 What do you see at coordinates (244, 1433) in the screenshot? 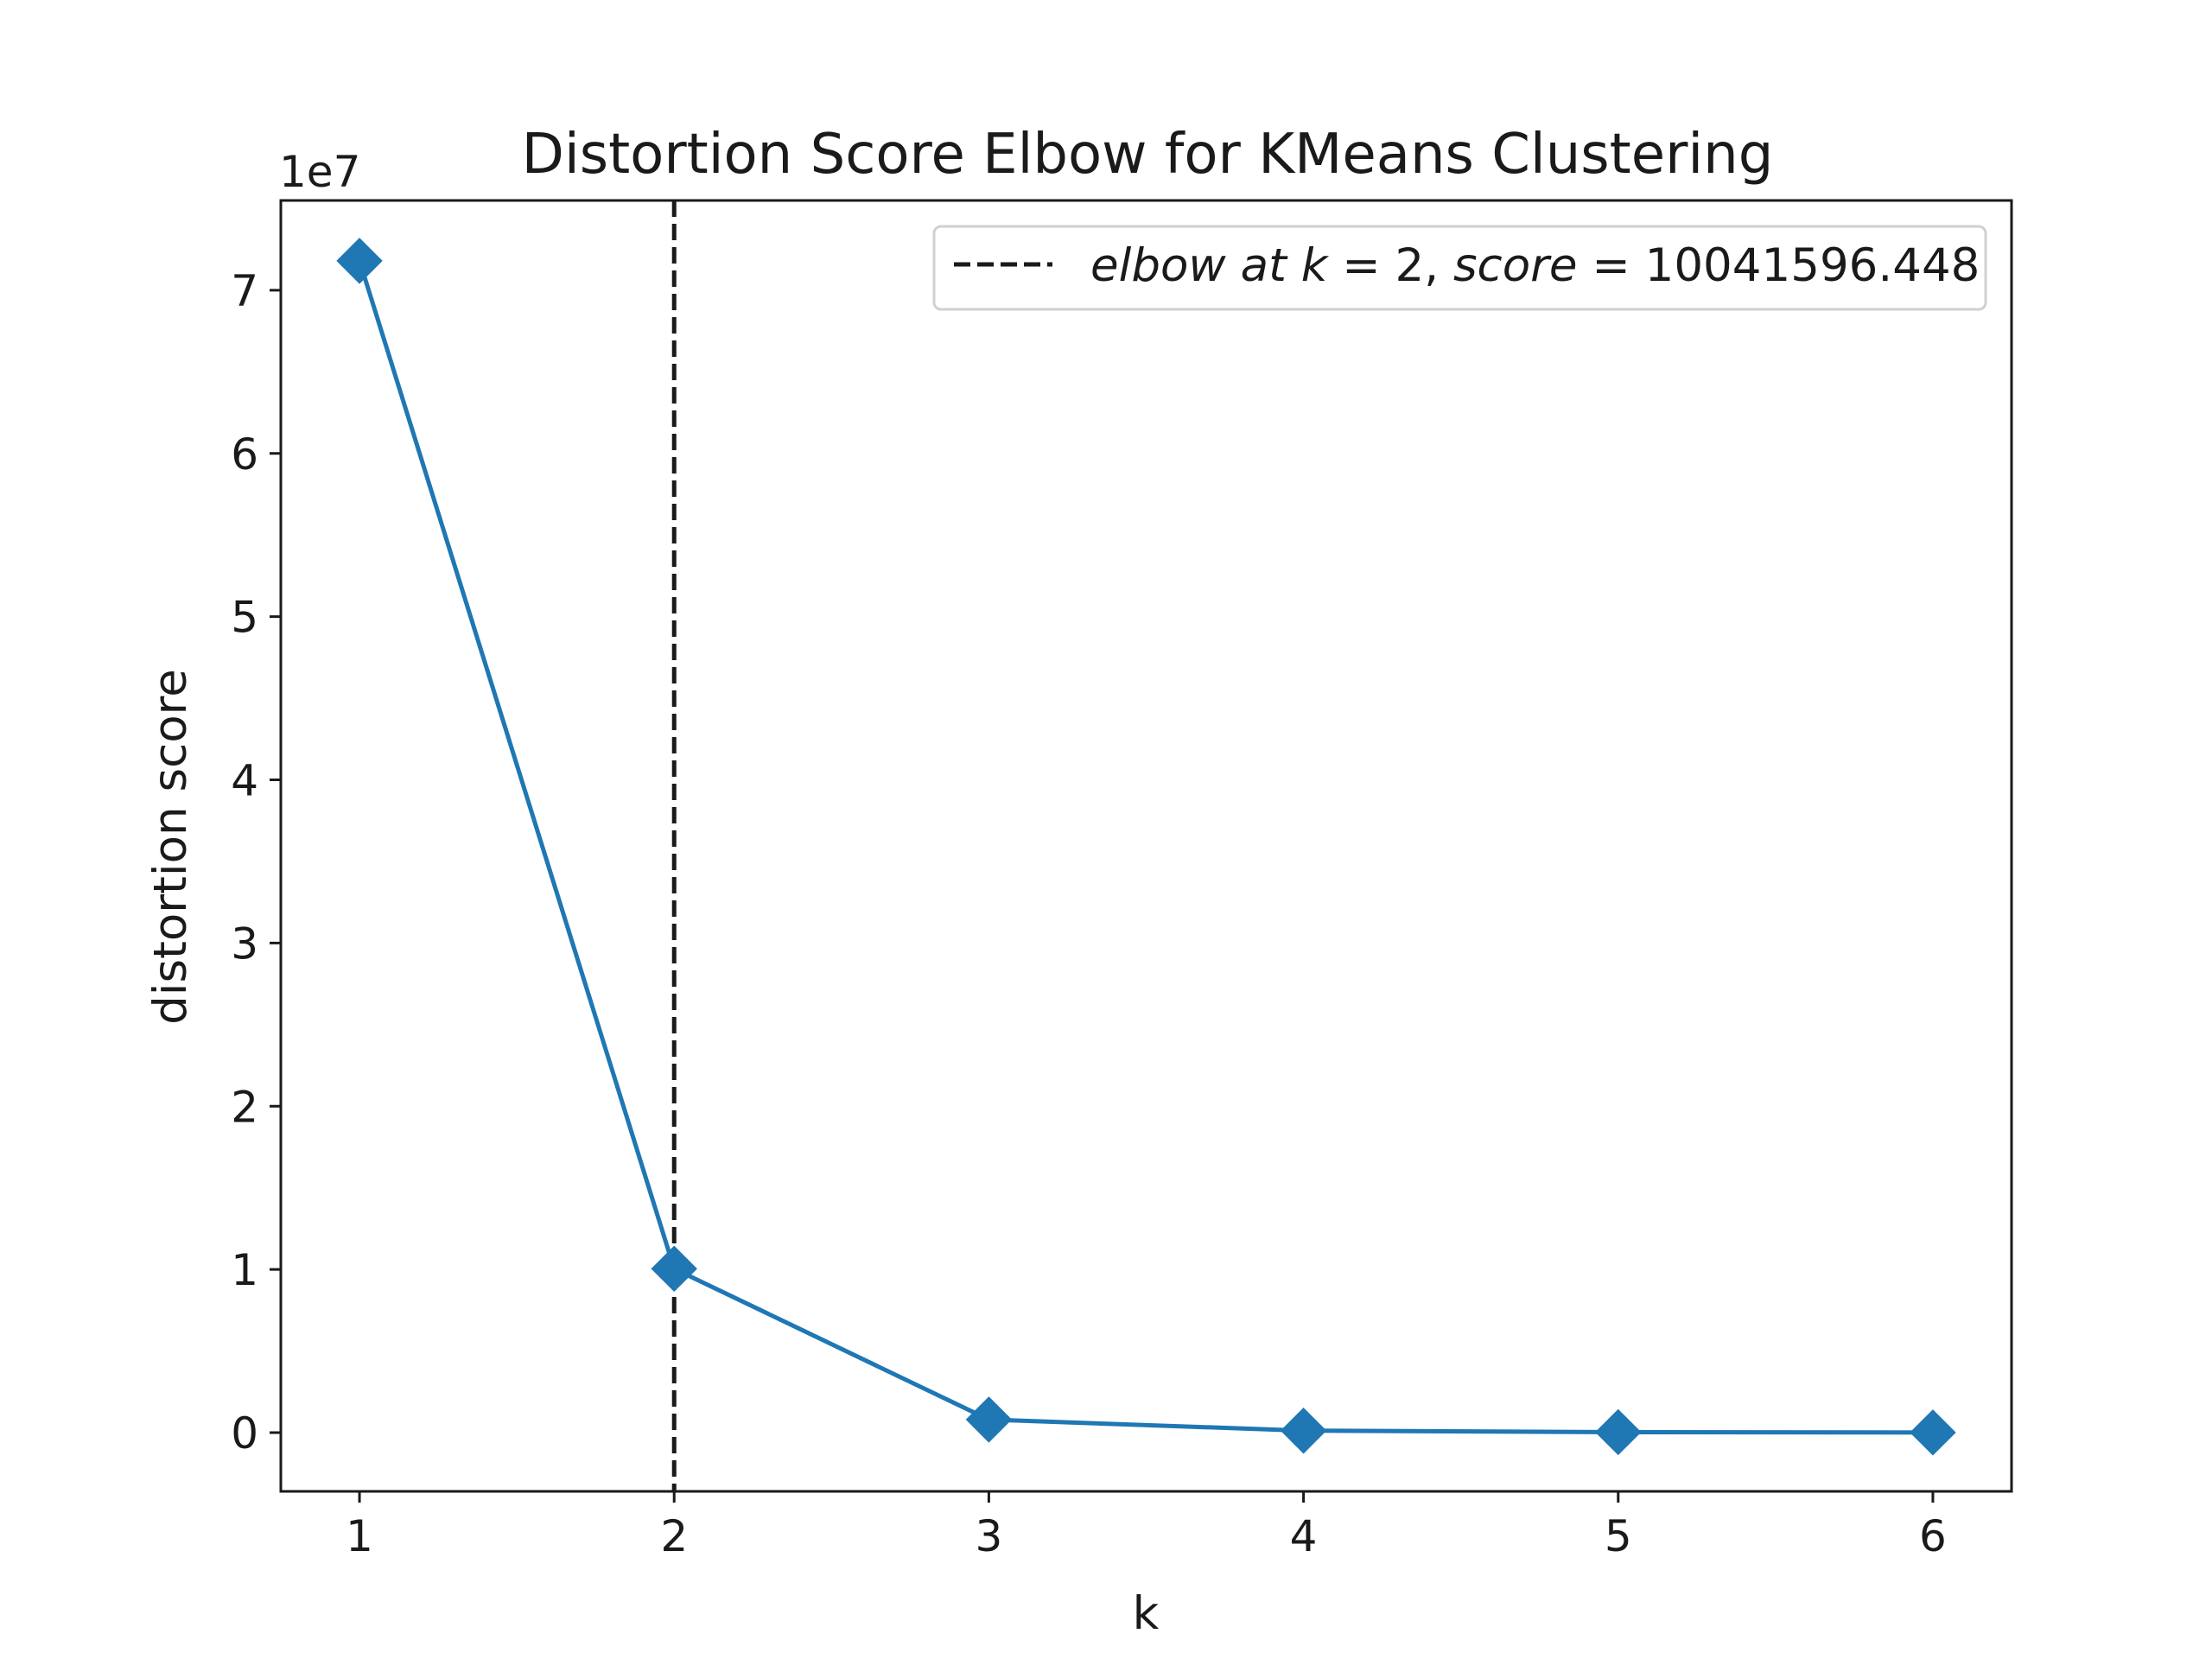
I see `y-tick-label: 0` at bounding box center [244, 1433].